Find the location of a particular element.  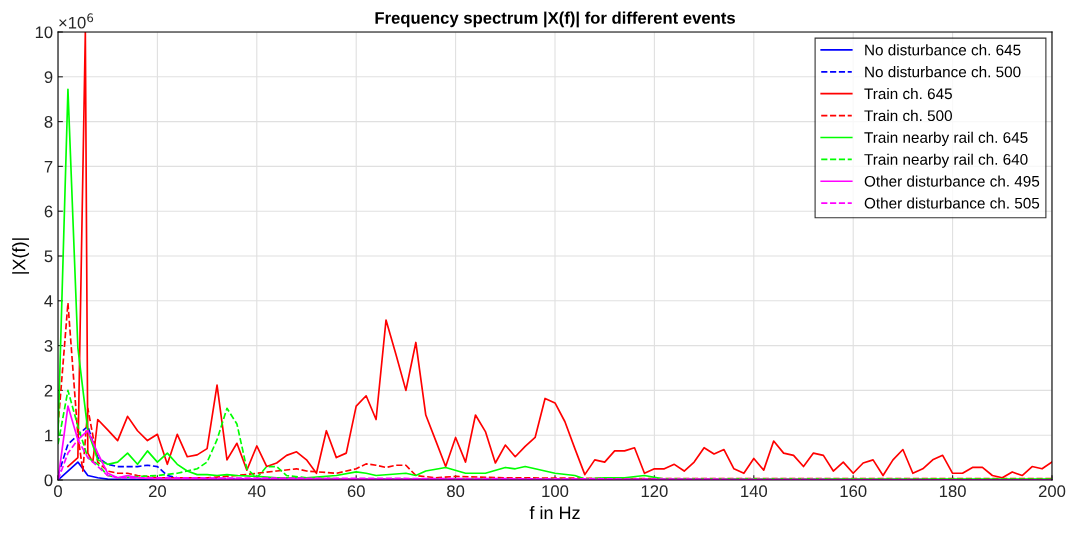

legend-label: Train ch. 500 is located at coordinates (908, 115).